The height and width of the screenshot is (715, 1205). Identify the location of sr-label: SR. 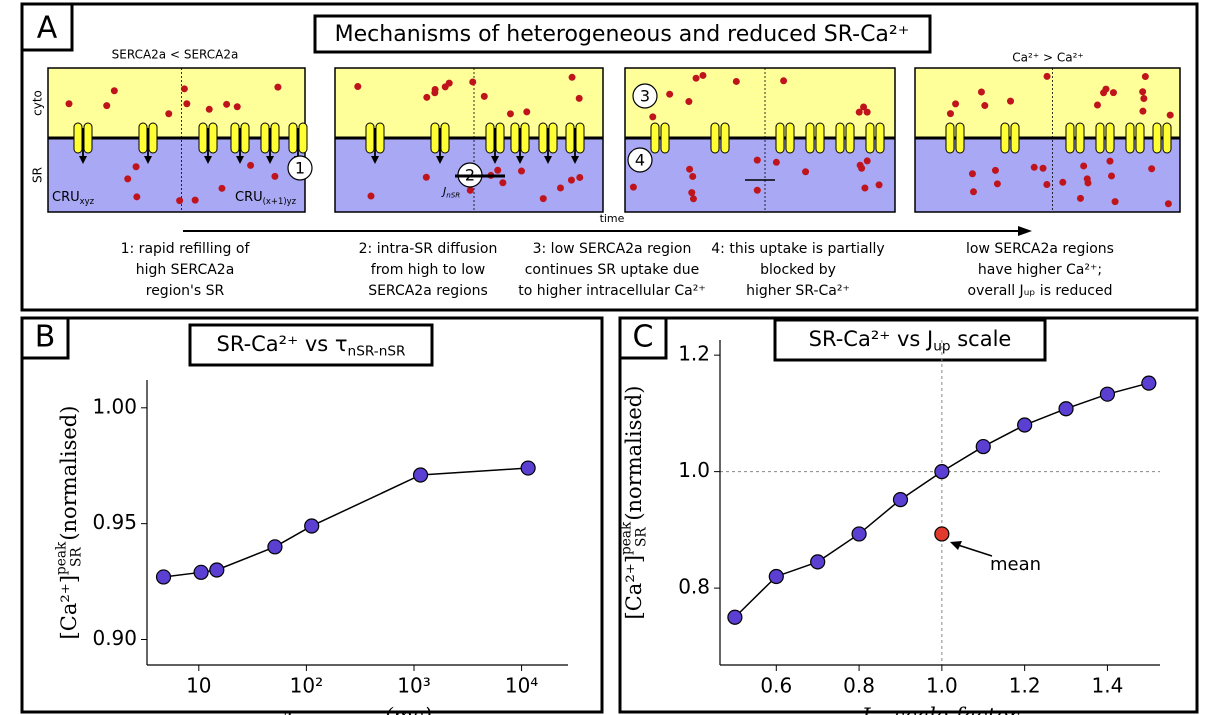
(38, 175).